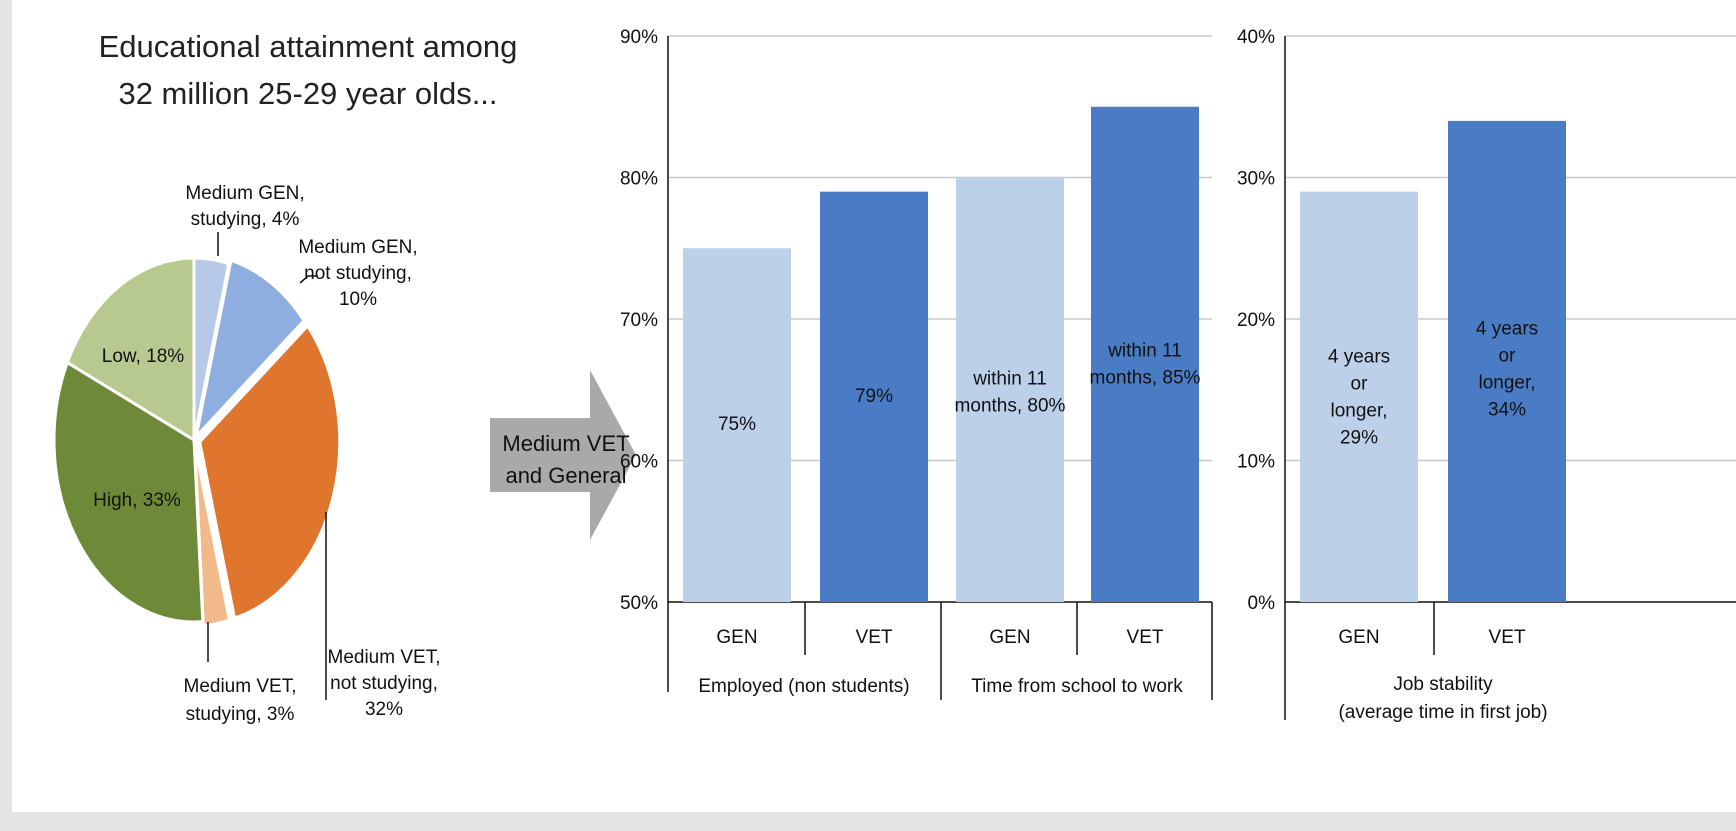 The width and height of the screenshot is (1736, 831). I want to click on arrow-shape, so click(563, 455).